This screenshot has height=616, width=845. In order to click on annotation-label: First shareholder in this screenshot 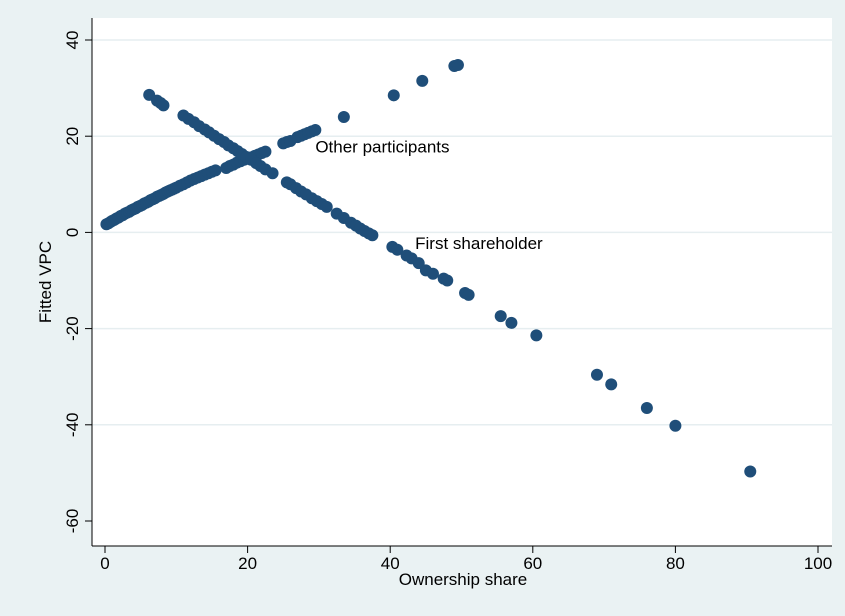, I will do `click(479, 243)`.